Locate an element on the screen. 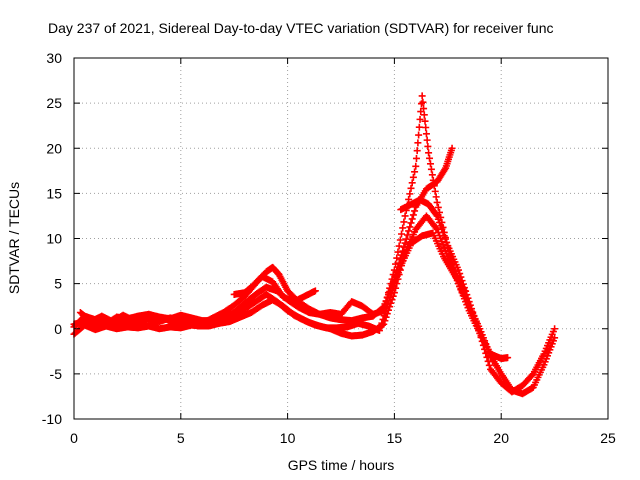  y-tick-label: -10 is located at coordinates (52, 419).